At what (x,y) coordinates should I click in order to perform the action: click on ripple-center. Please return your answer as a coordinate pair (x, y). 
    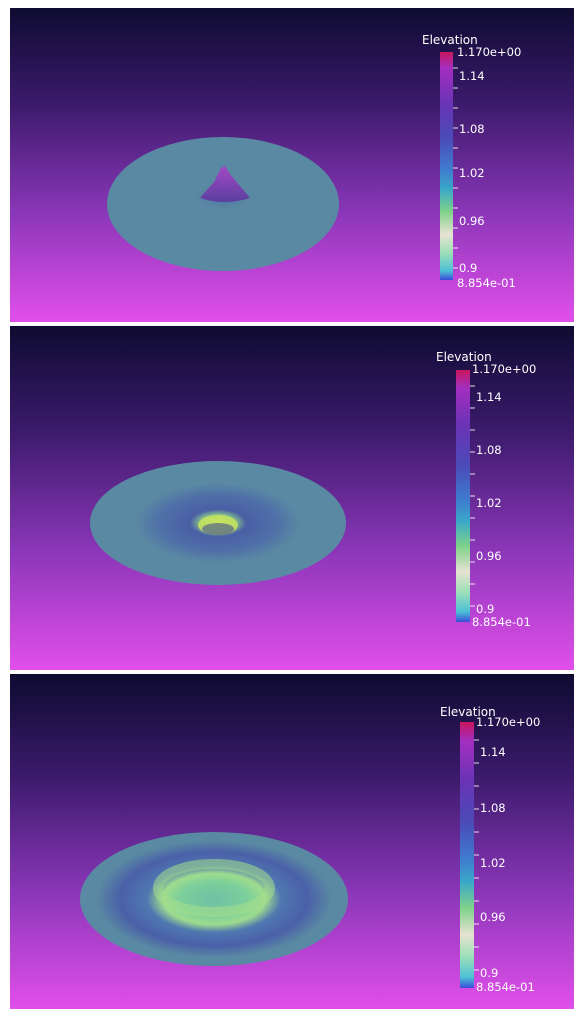
    Looking at the image, I should click on (218, 529).